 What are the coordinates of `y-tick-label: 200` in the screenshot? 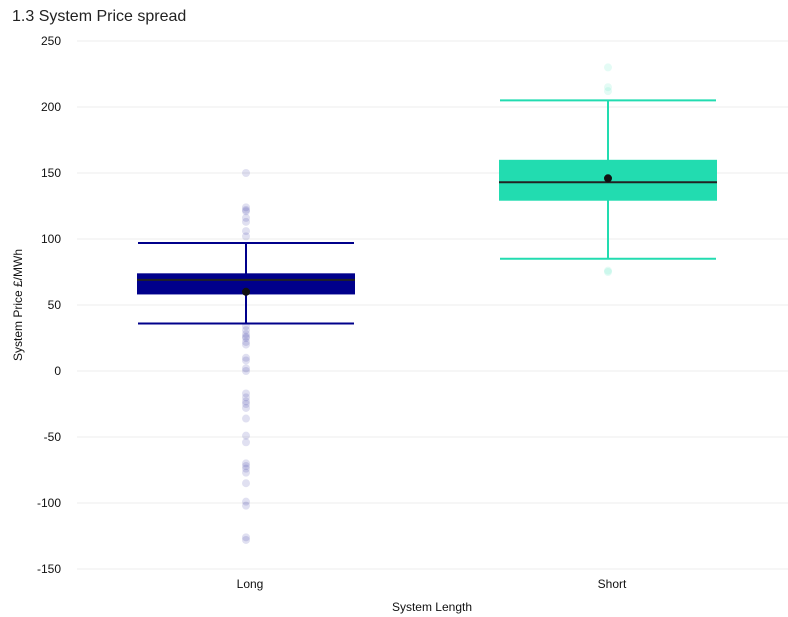 It's located at (51, 107).